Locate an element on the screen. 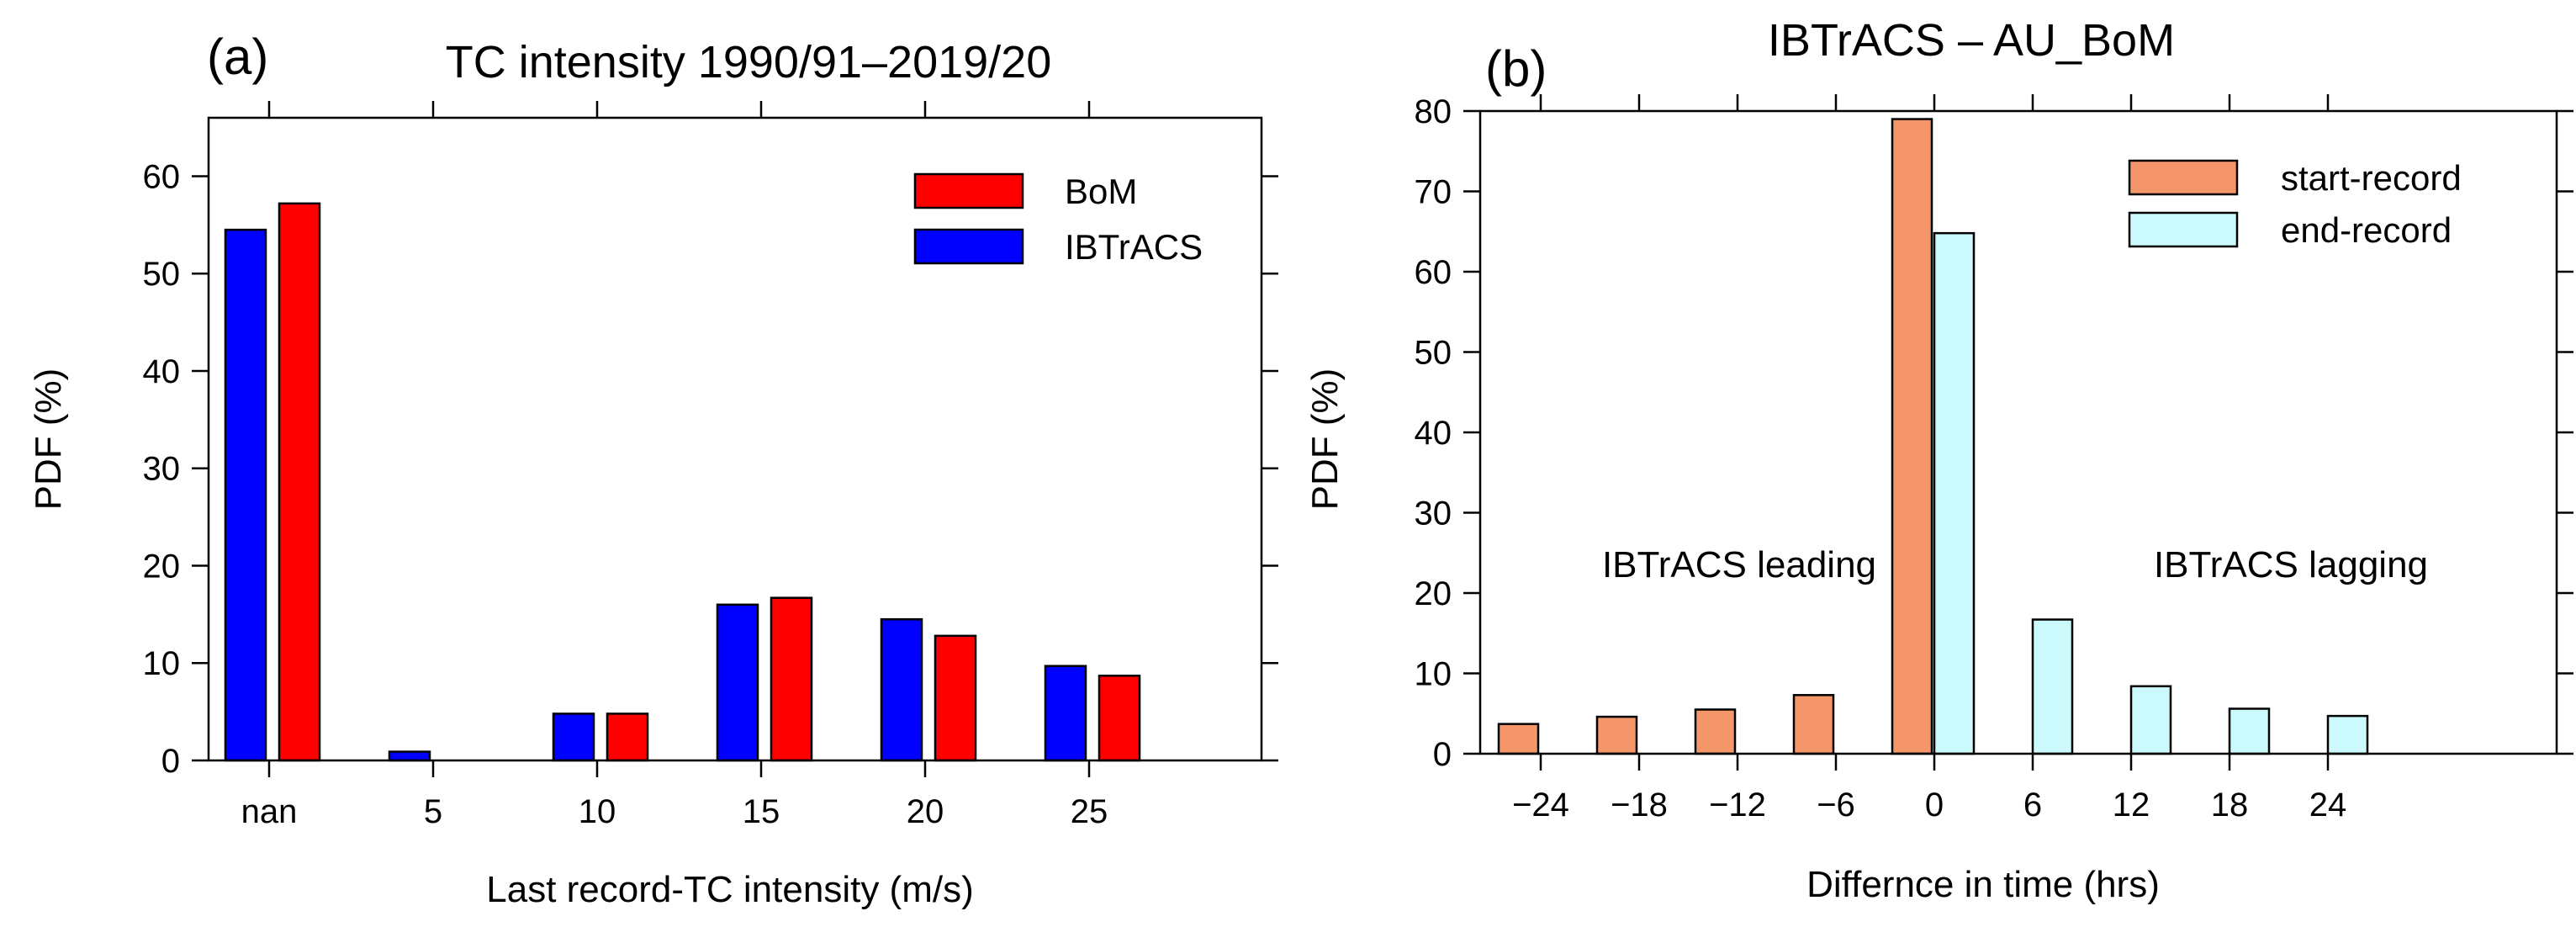 This screenshot has width=2576, height=927. panel-a-legend: BoM IBTrACS is located at coordinates (1058, 219).